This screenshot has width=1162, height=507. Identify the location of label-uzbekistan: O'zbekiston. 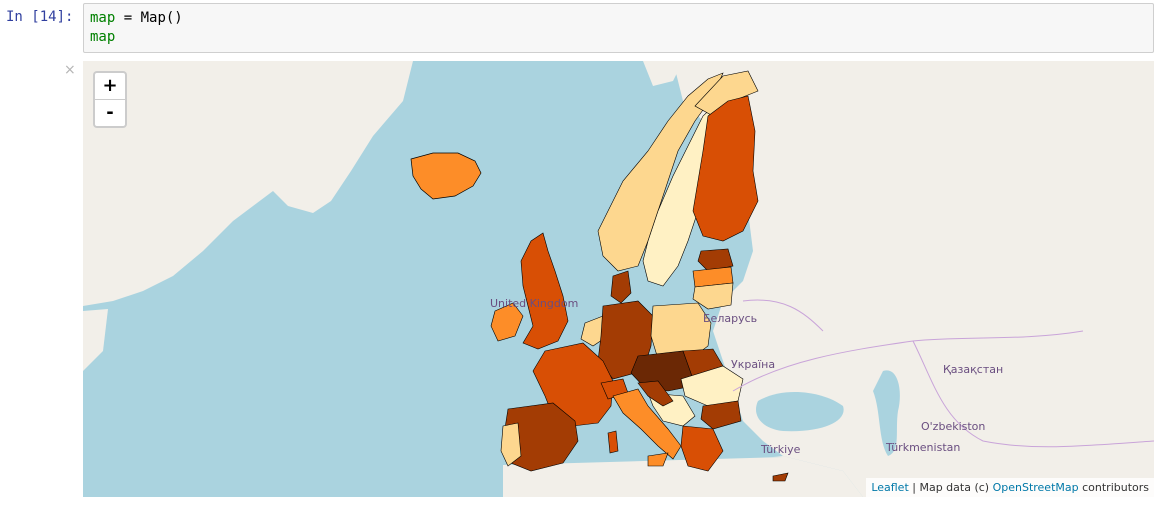
(953, 426).